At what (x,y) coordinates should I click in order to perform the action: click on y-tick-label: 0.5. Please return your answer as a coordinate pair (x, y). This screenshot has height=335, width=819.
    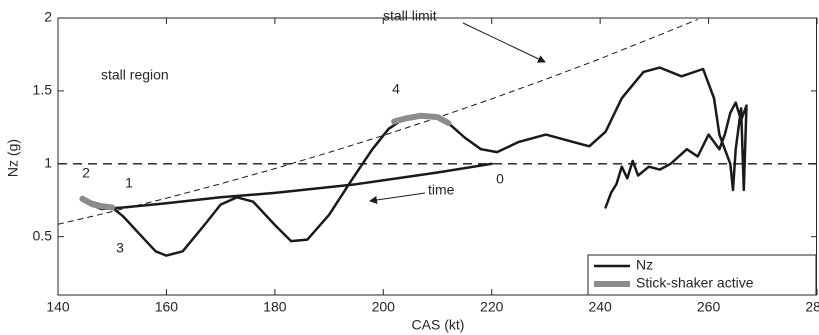
    Looking at the image, I should click on (43, 235).